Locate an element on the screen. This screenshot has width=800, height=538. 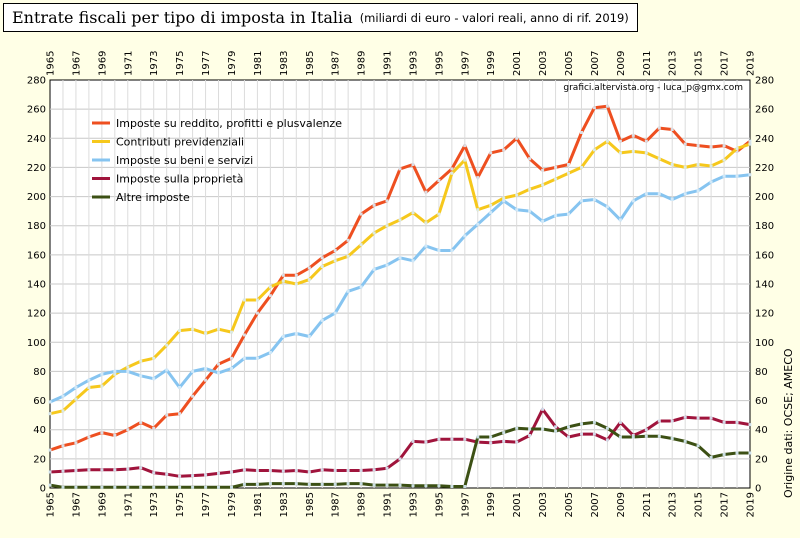
x-tick-label-top: 1965 is located at coordinates (51, 63).